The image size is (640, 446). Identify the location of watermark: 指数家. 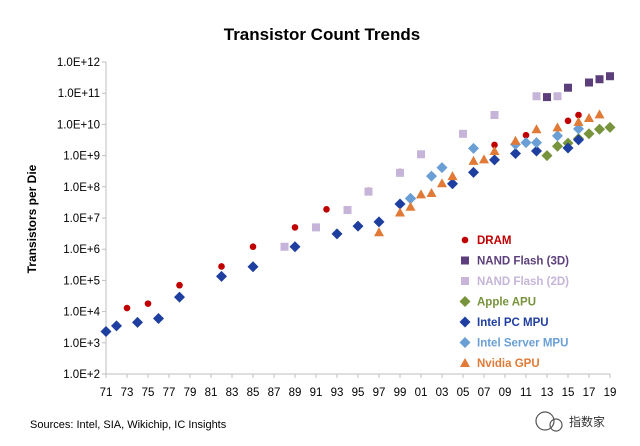
(570, 421).